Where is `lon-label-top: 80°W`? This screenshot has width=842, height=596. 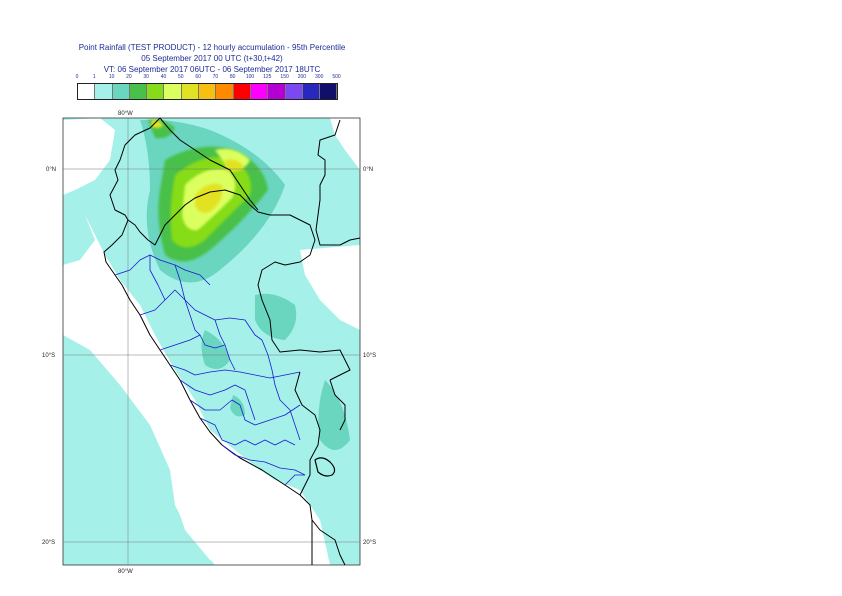
lon-label-top: 80°W is located at coordinates (125, 114).